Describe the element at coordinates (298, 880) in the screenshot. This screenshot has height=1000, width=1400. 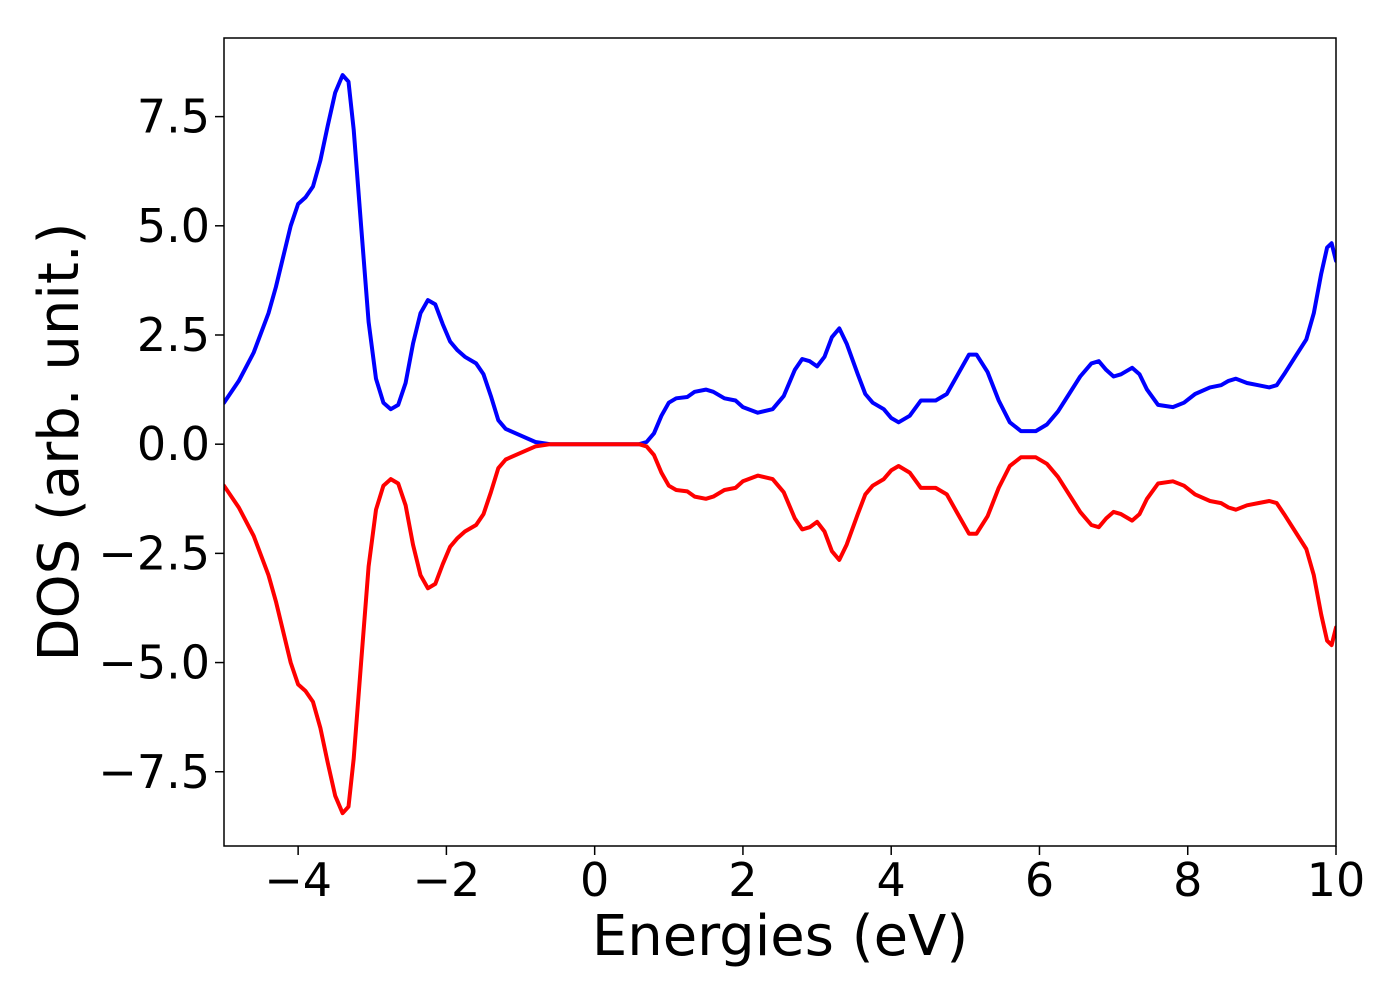
I see `x-tick-label: −4` at that location.